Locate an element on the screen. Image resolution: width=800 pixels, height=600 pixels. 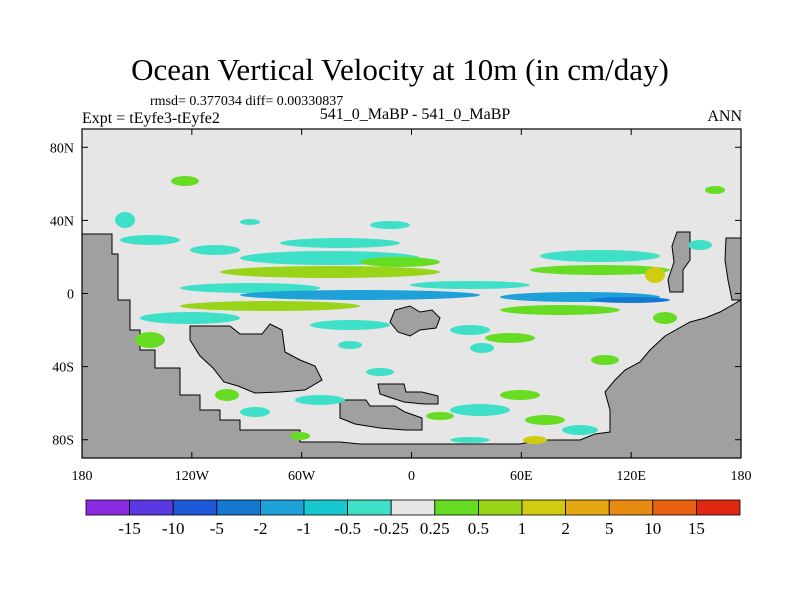
land-central-island is located at coordinates (415, 321).